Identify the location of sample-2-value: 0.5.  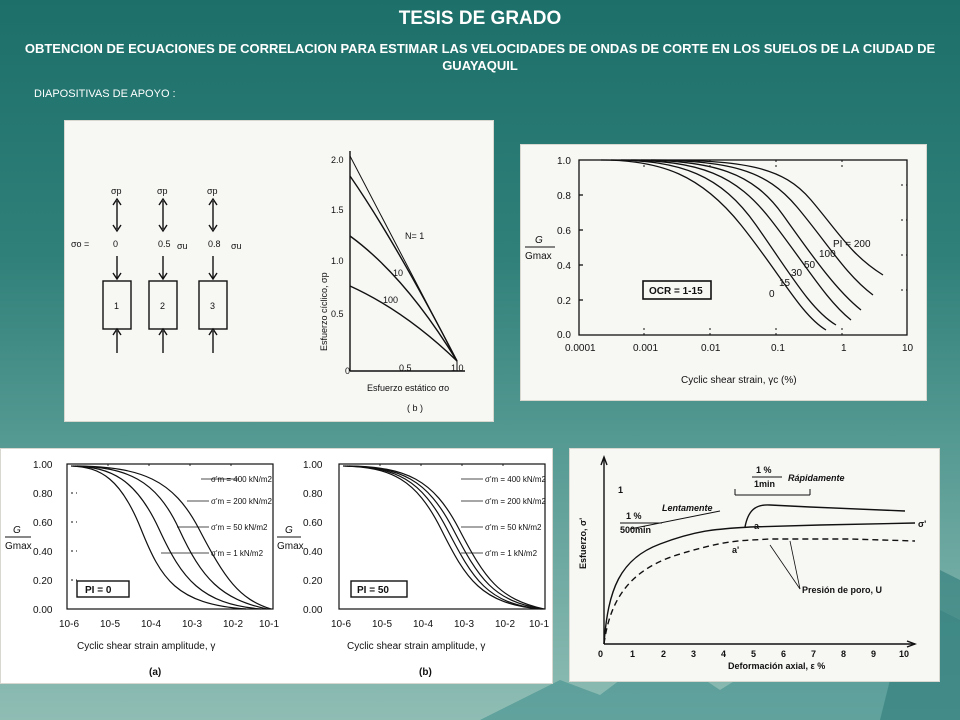
(164, 244).